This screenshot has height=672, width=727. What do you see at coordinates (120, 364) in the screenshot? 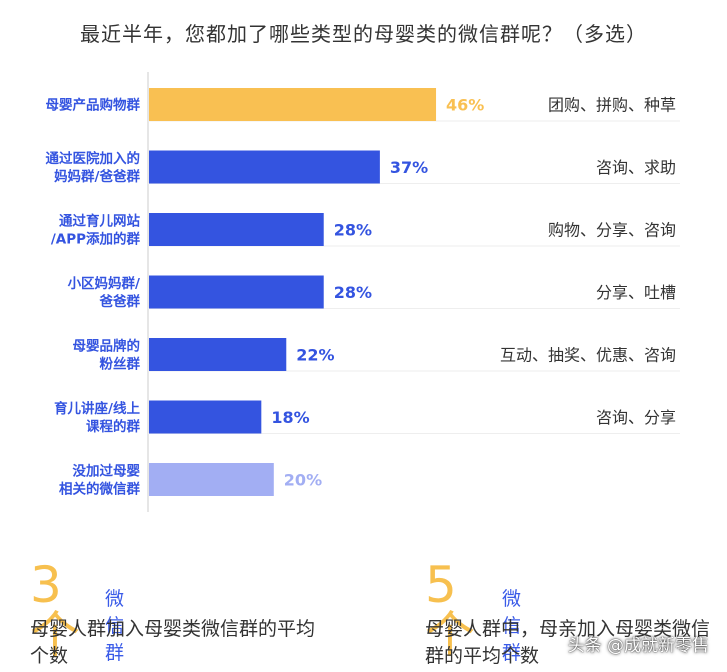
I see `category-label: 粉丝群` at bounding box center [120, 364].